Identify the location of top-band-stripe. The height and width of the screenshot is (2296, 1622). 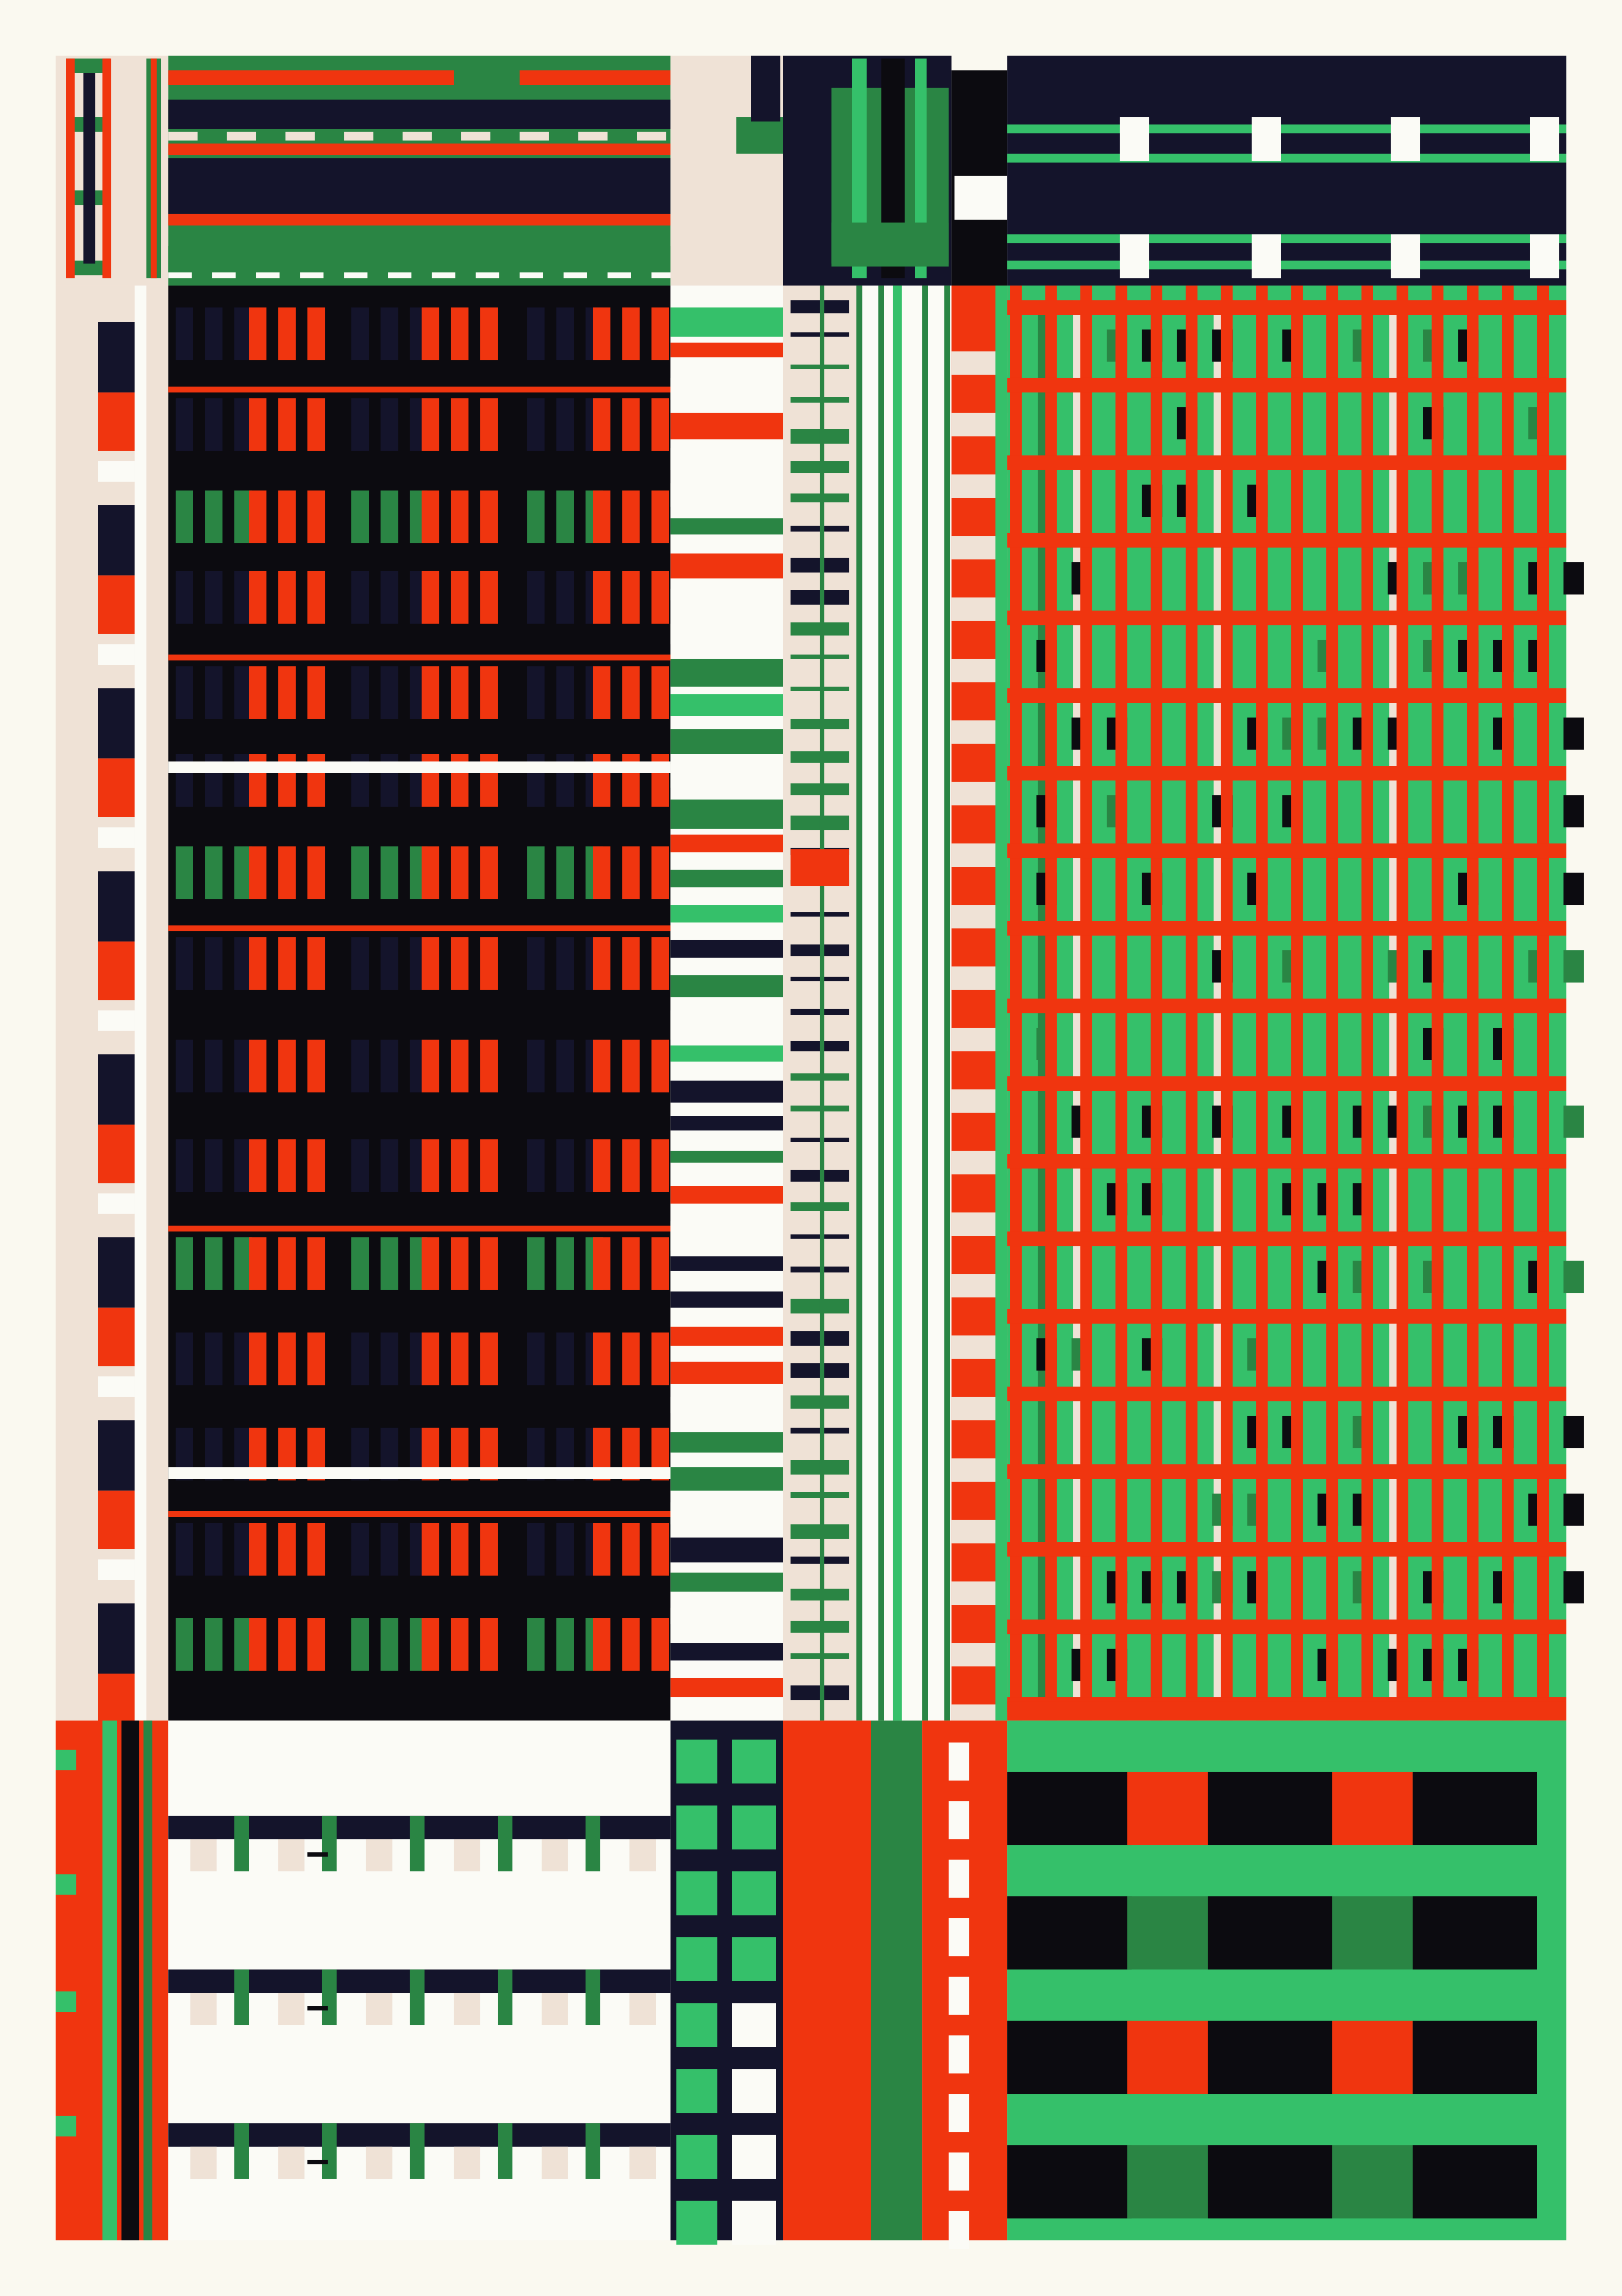
(419, 220).